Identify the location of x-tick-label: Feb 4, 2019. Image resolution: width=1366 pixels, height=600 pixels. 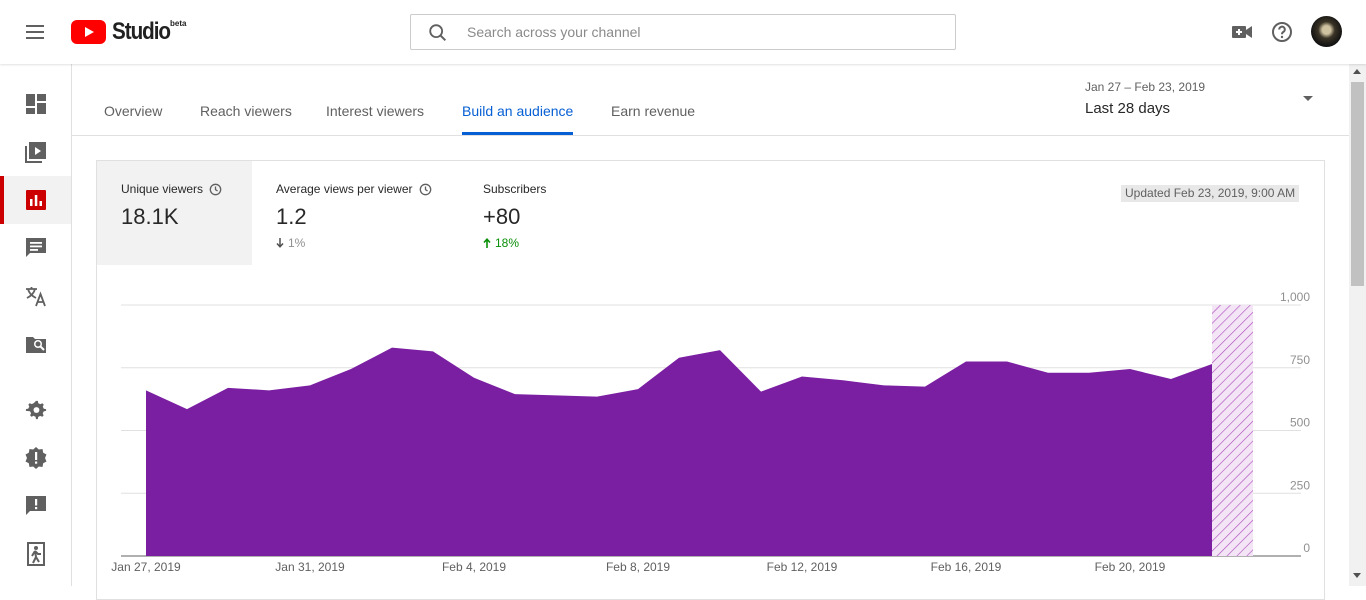
(474, 567).